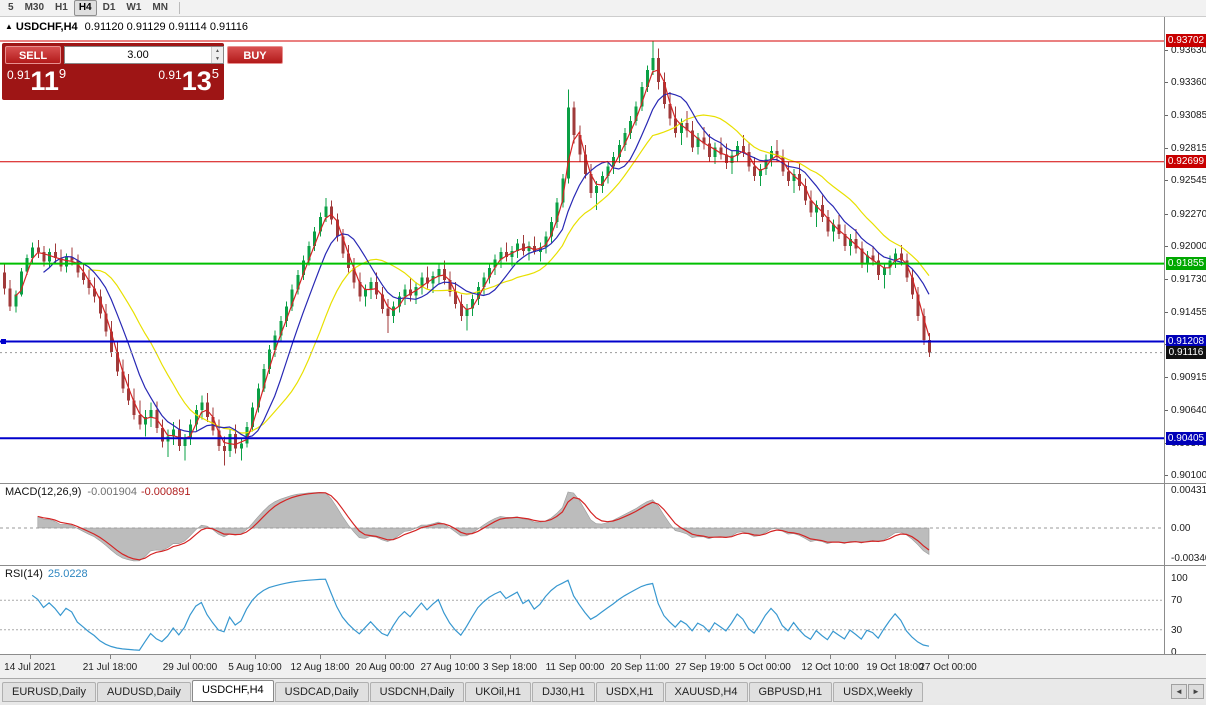 This screenshot has width=1206, height=705. Describe the element at coordinates (160, 7) in the screenshot. I see `timeframe-button-mn: MN` at that location.